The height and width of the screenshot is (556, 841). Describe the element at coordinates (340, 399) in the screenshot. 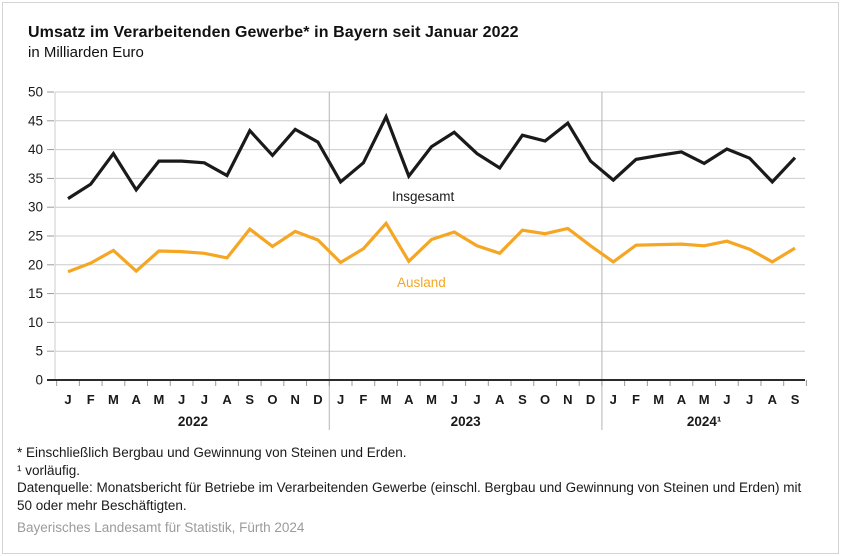

I see `month-label-12: J` at that location.